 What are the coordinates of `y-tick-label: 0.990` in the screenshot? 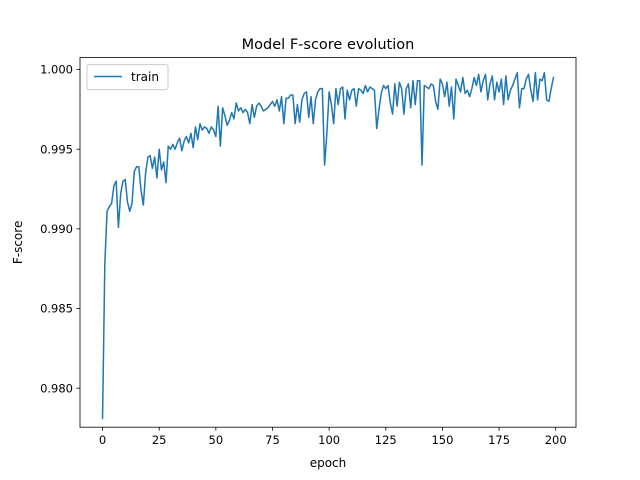 It's located at (56, 229).